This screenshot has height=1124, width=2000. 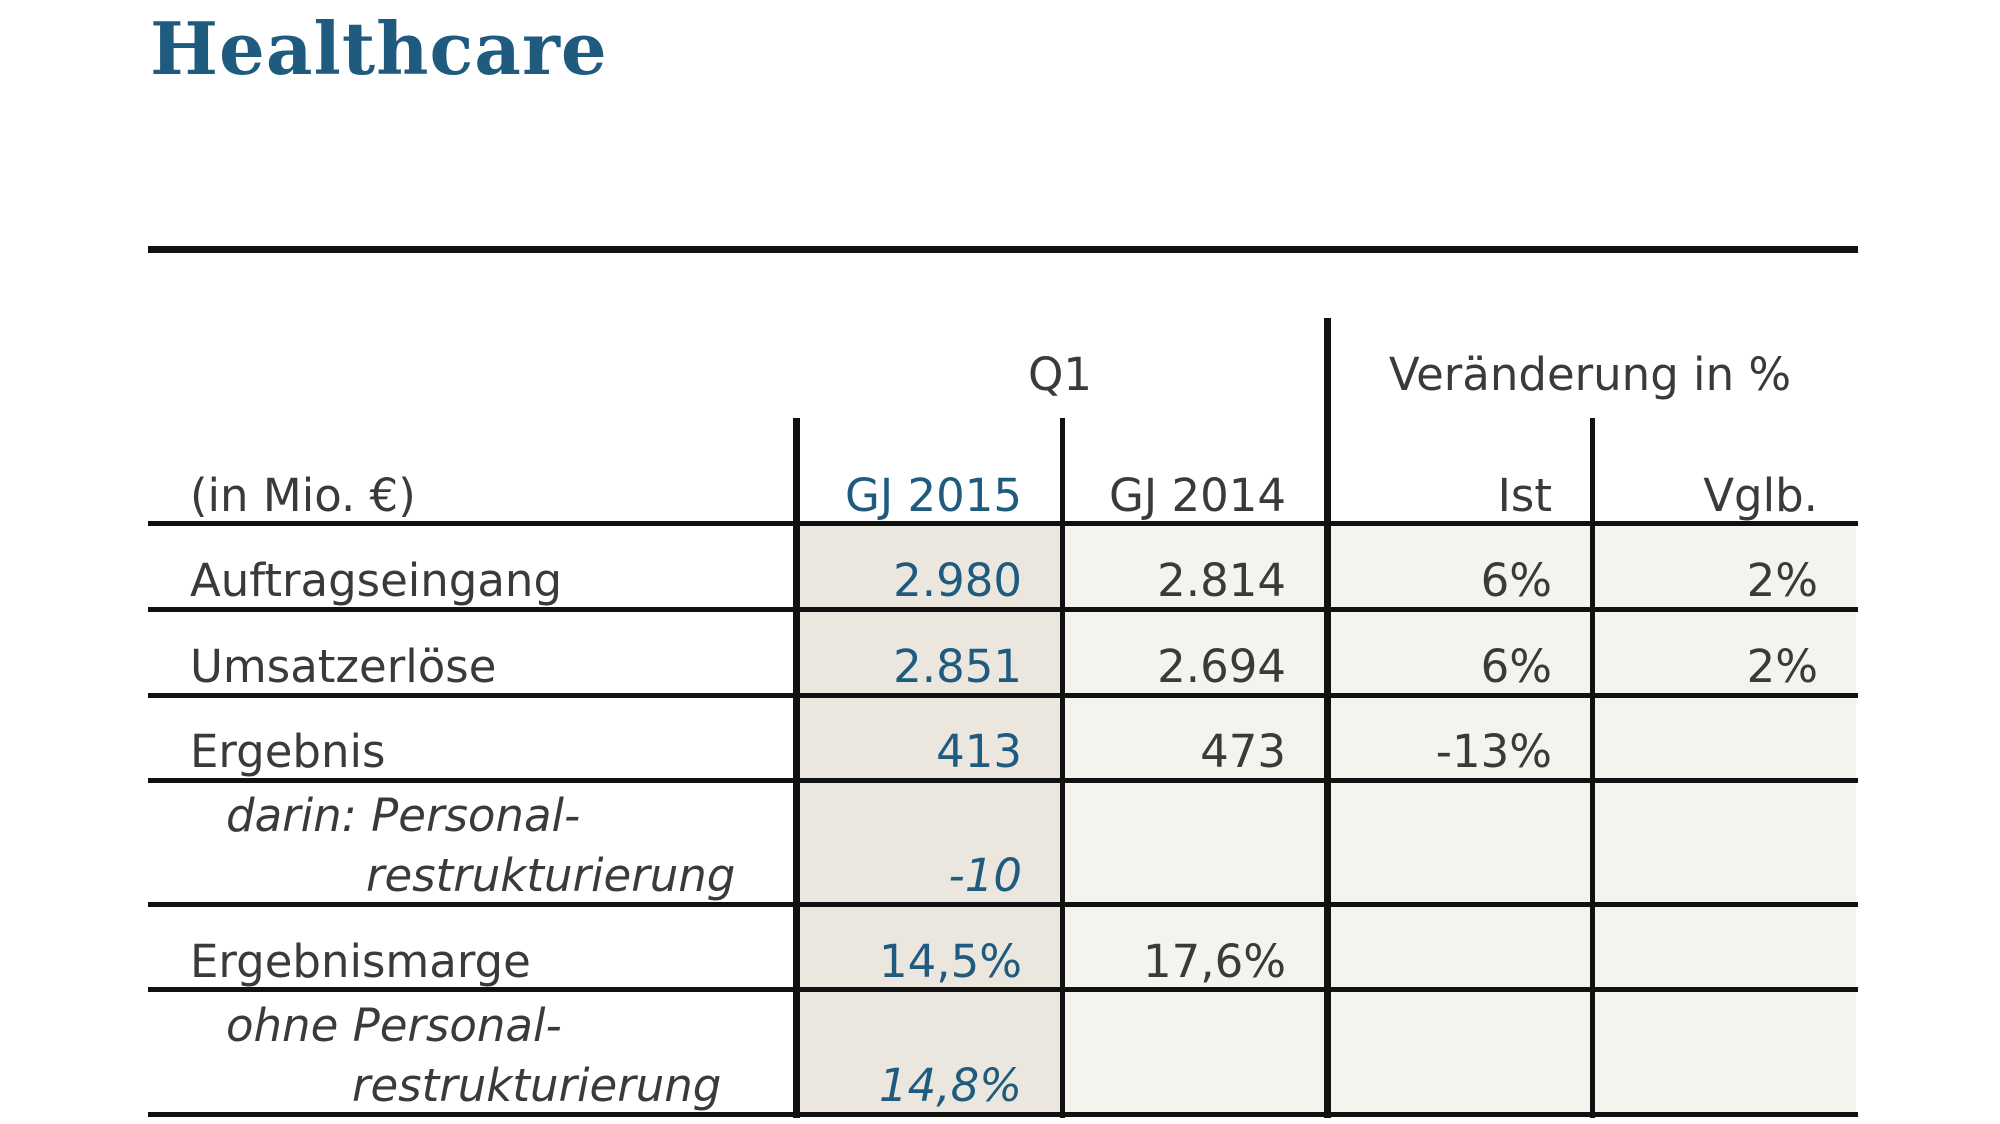 I want to click on unit-label: (in Mio. €), so click(x=303, y=495).